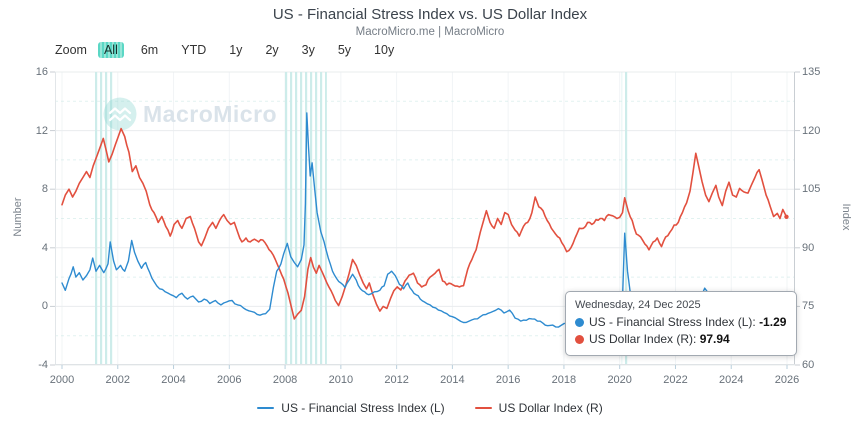 Image resolution: width=860 pixels, height=443 pixels. What do you see at coordinates (193, 50) in the screenshot?
I see `range-button-ytd: YTD` at bounding box center [193, 50].